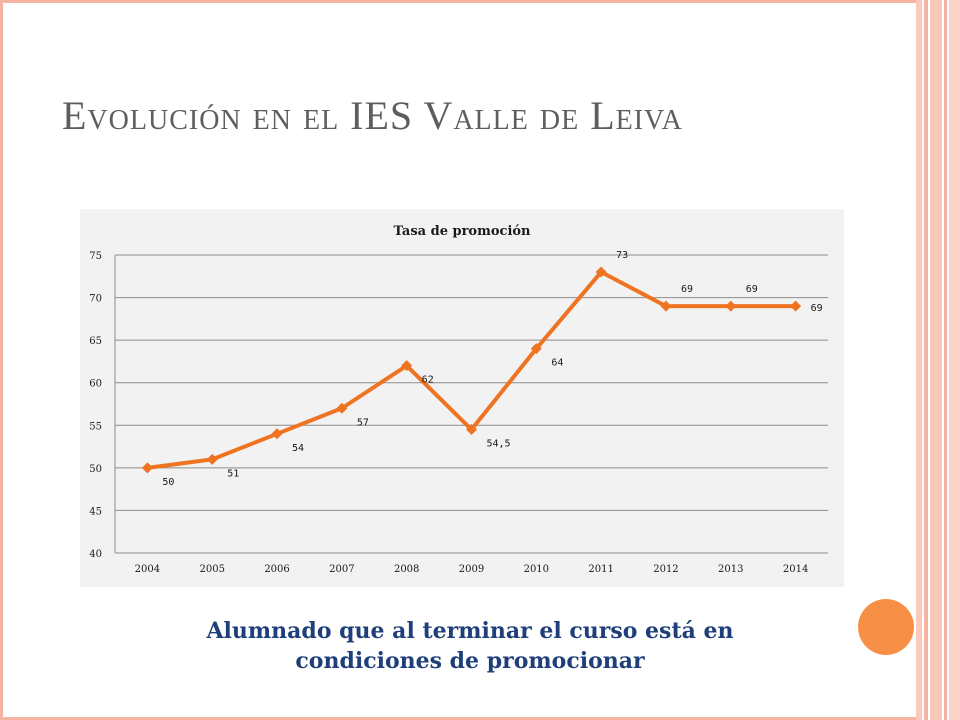 This screenshot has width=960, height=720. I want to click on caption-line-2: condiciones de promocionar, so click(470, 661).